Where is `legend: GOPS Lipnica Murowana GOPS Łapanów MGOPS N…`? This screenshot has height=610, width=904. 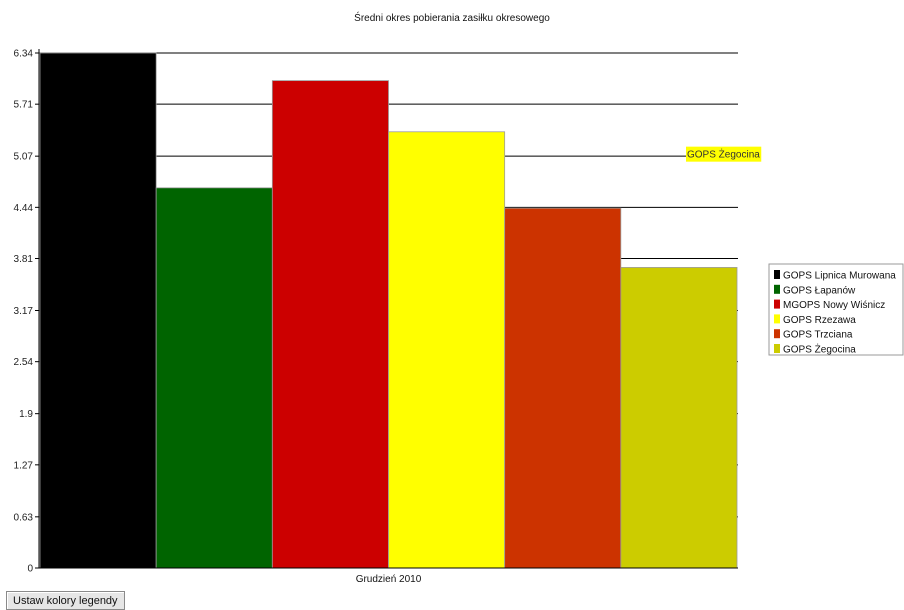 legend: GOPS Lipnica Murowana GOPS Łapanów MGOPS N… is located at coordinates (836, 309).